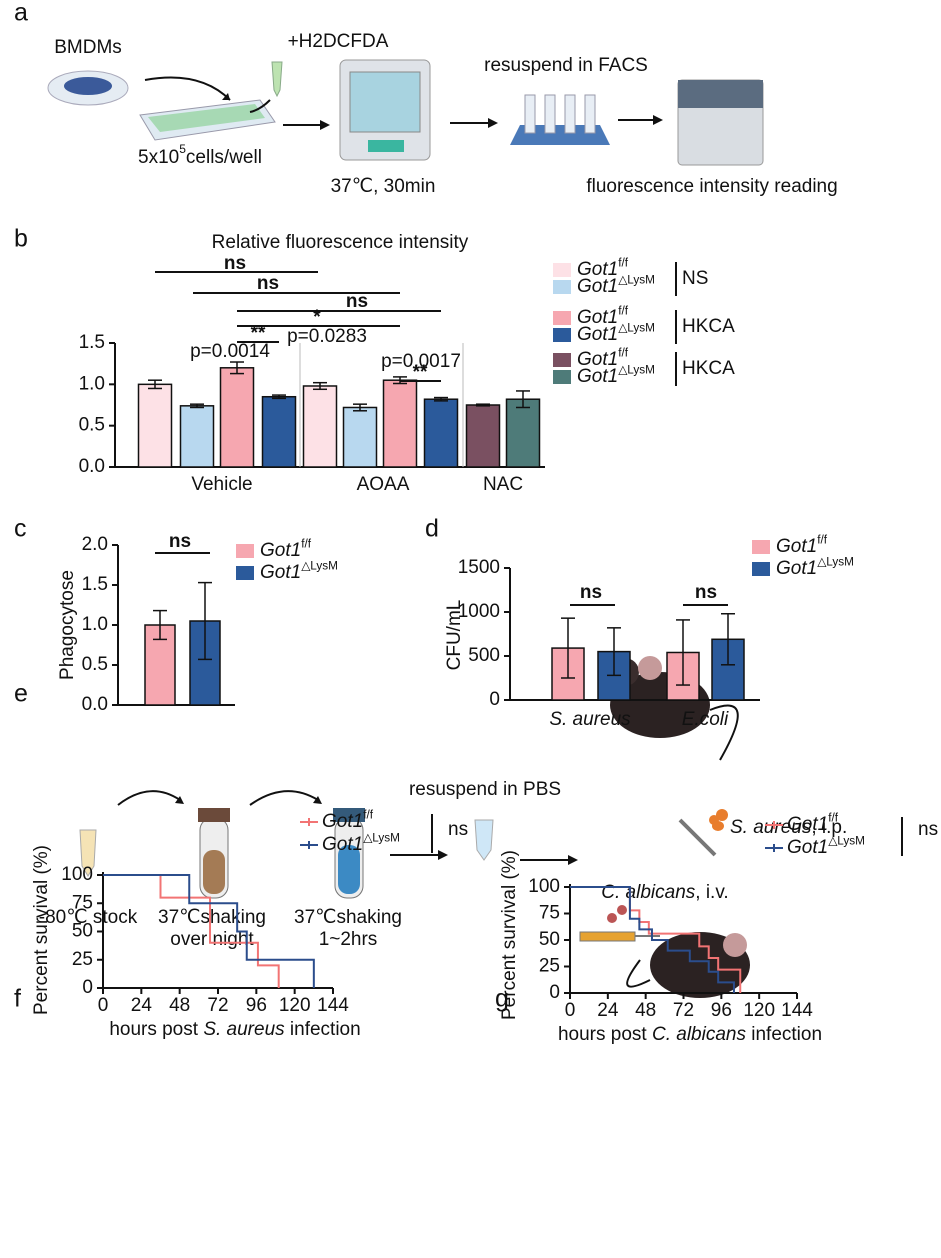 This screenshot has width=941, height=1258. Describe the element at coordinates (95, 544) in the screenshot. I see `y-tick-label: 2.0` at that location.